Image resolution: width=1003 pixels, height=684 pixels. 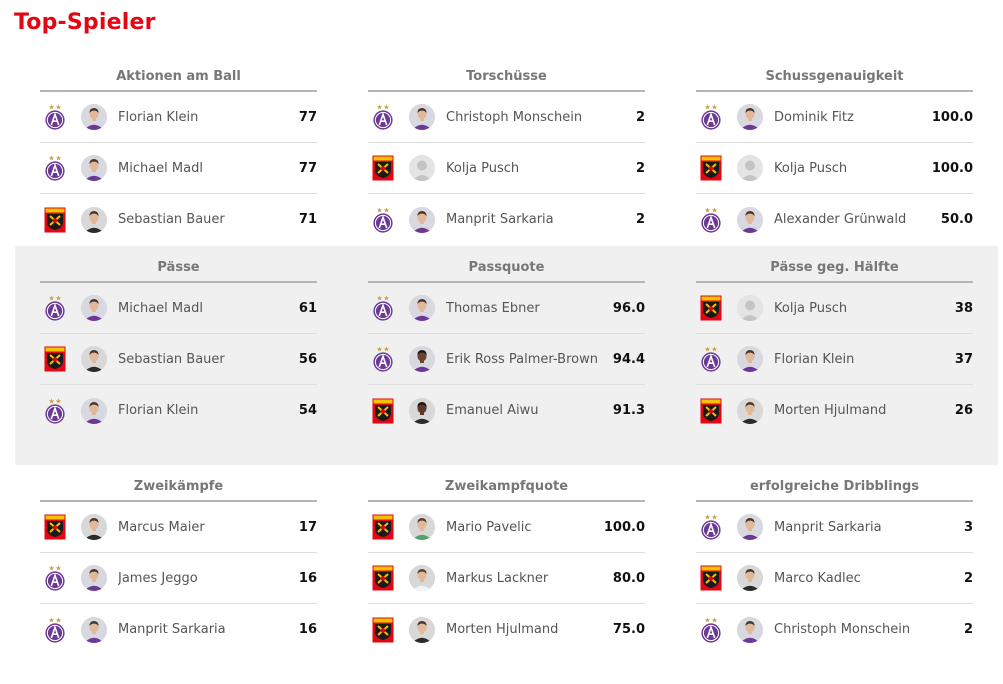 I want to click on player-row: Florian Klein 77, so click(x=178, y=117).